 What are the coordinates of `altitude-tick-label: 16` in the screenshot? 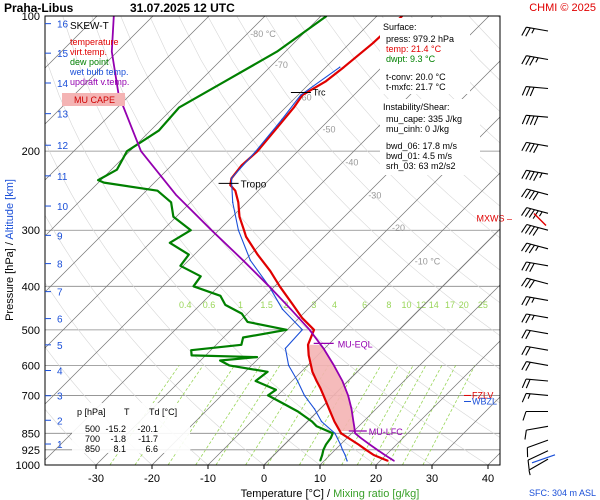 It's located at (63, 25).